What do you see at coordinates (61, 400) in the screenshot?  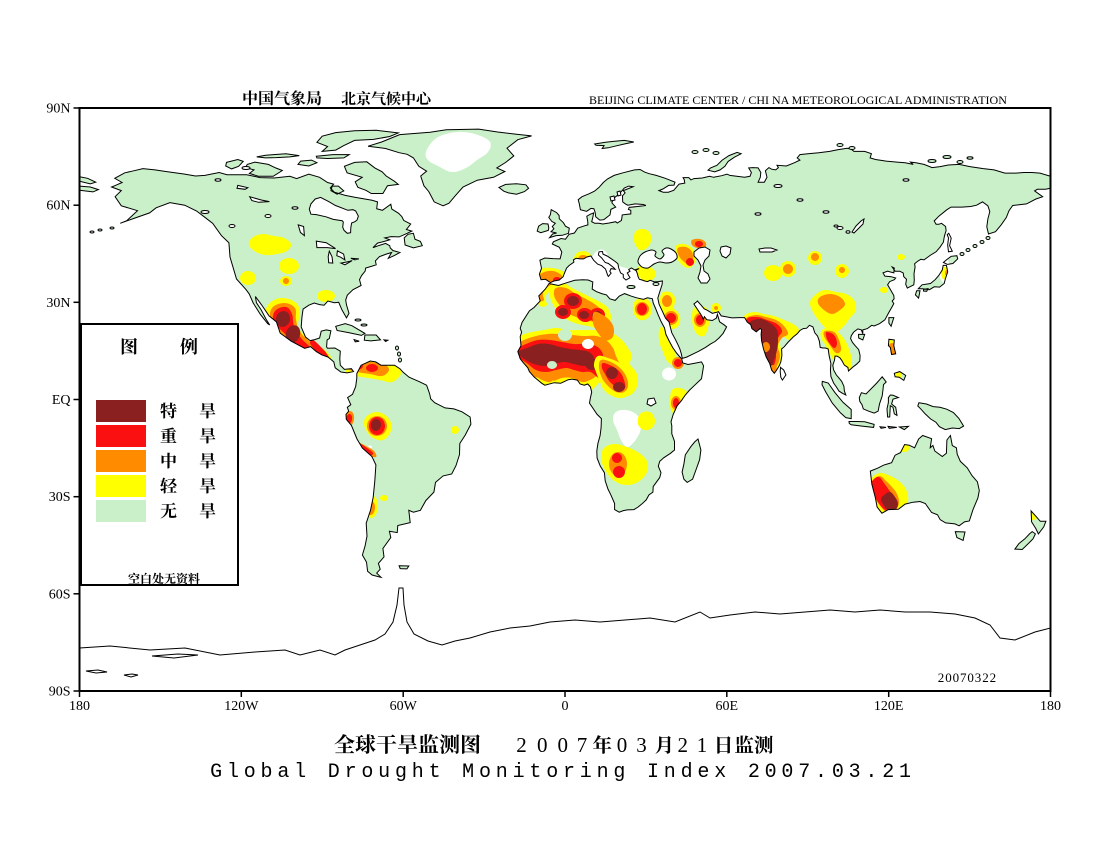 I see `svg-text: EQ` at bounding box center [61, 400].